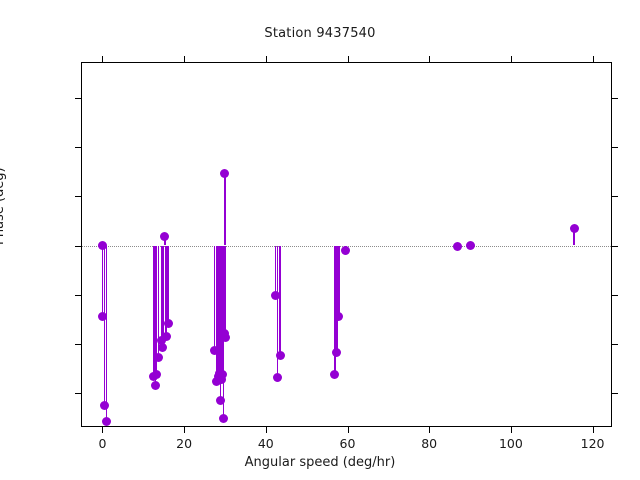 This screenshot has width=640, height=480. What do you see at coordinates (347, 443) in the screenshot?
I see `x-axis-tick-label: 60` at bounding box center [347, 443].